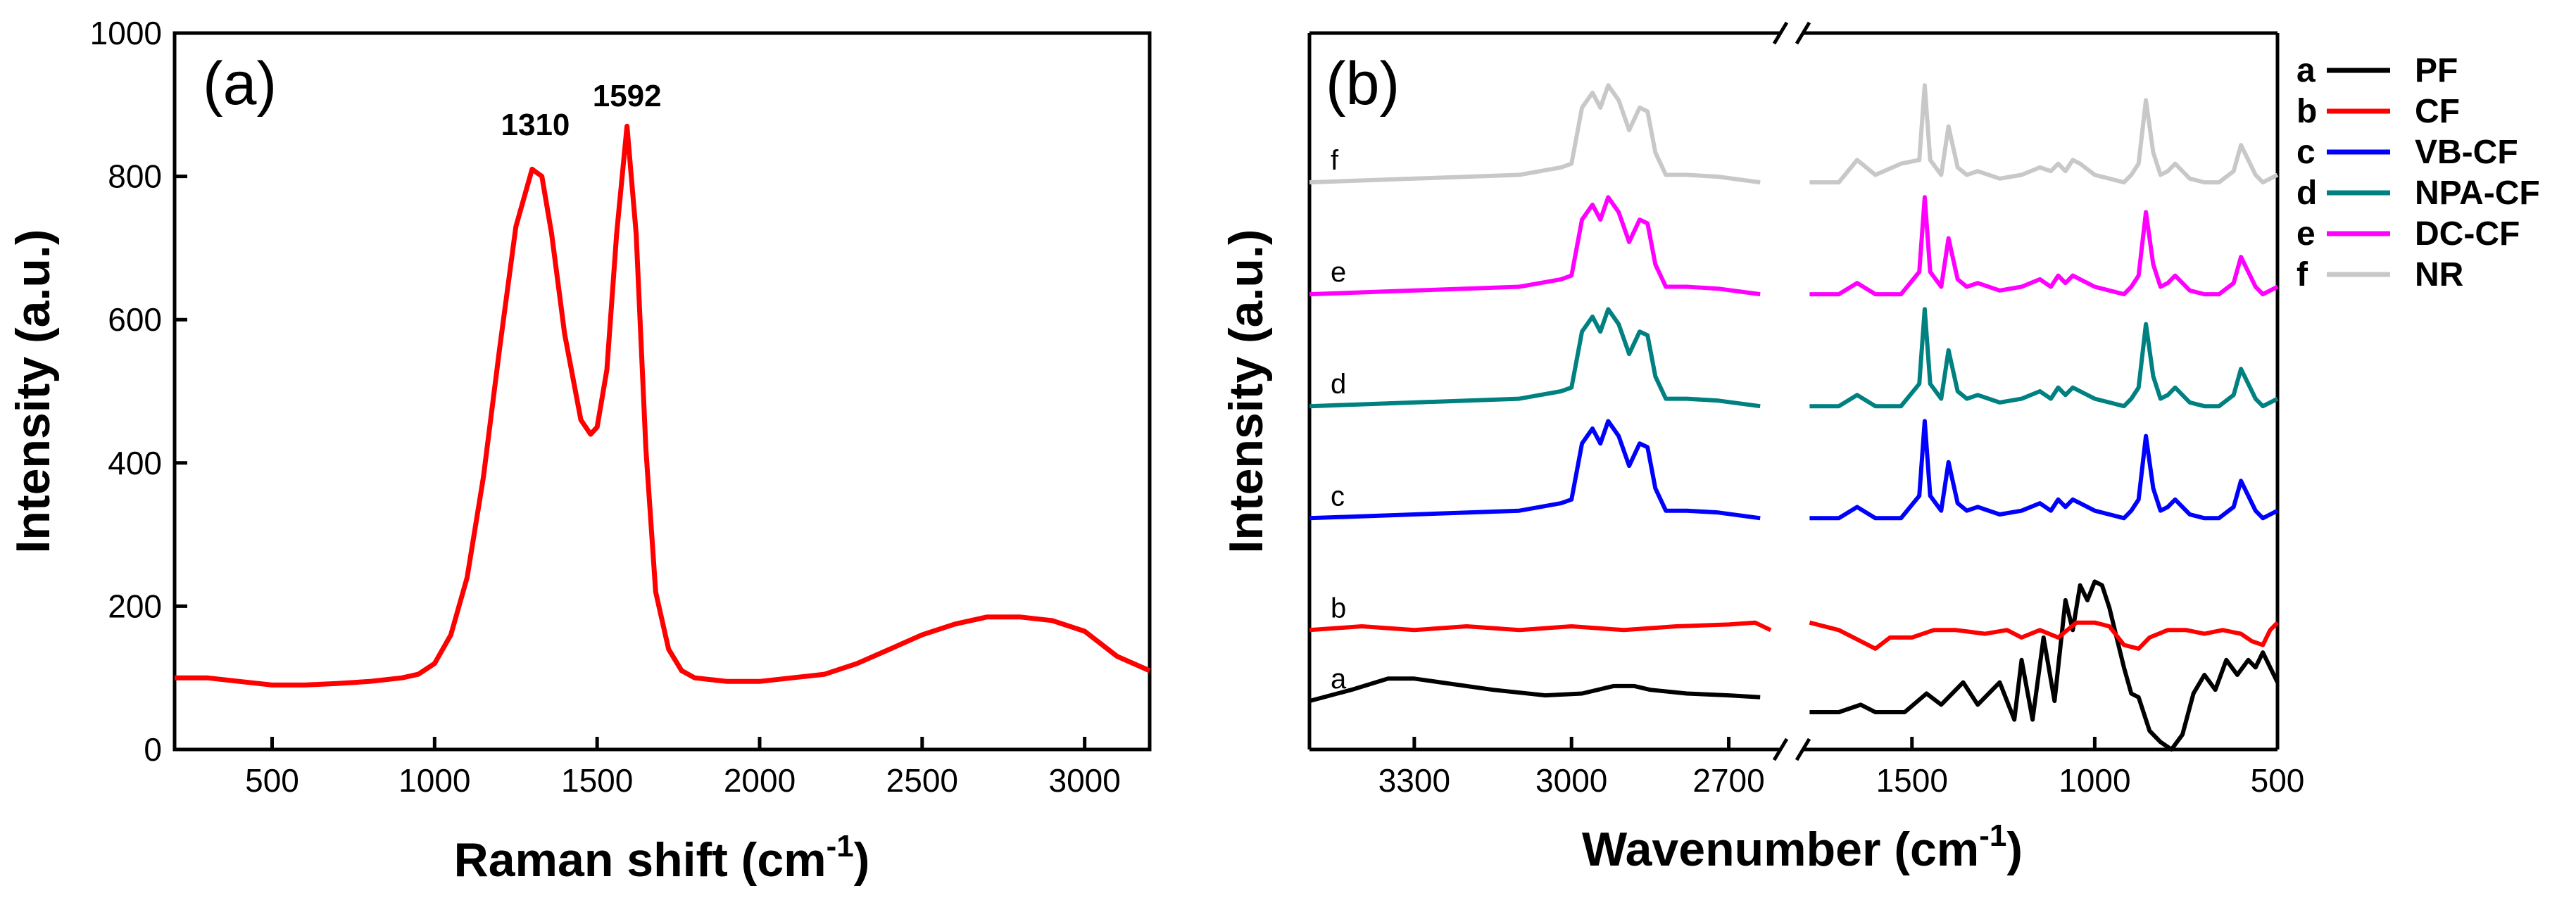 This screenshot has height=905, width=2576. What do you see at coordinates (2439, 274) in the screenshot?
I see `legend-label: NR` at bounding box center [2439, 274].